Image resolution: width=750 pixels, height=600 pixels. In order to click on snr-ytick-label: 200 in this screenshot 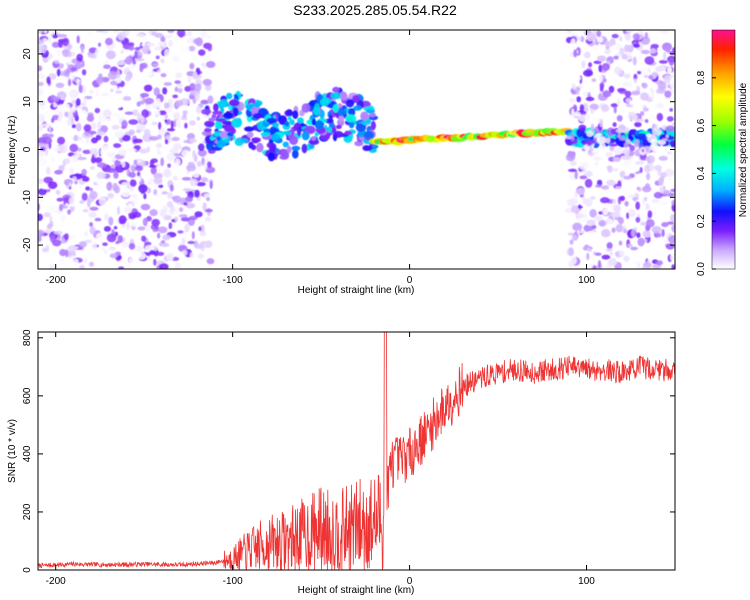, I will do `click(27, 511)`.